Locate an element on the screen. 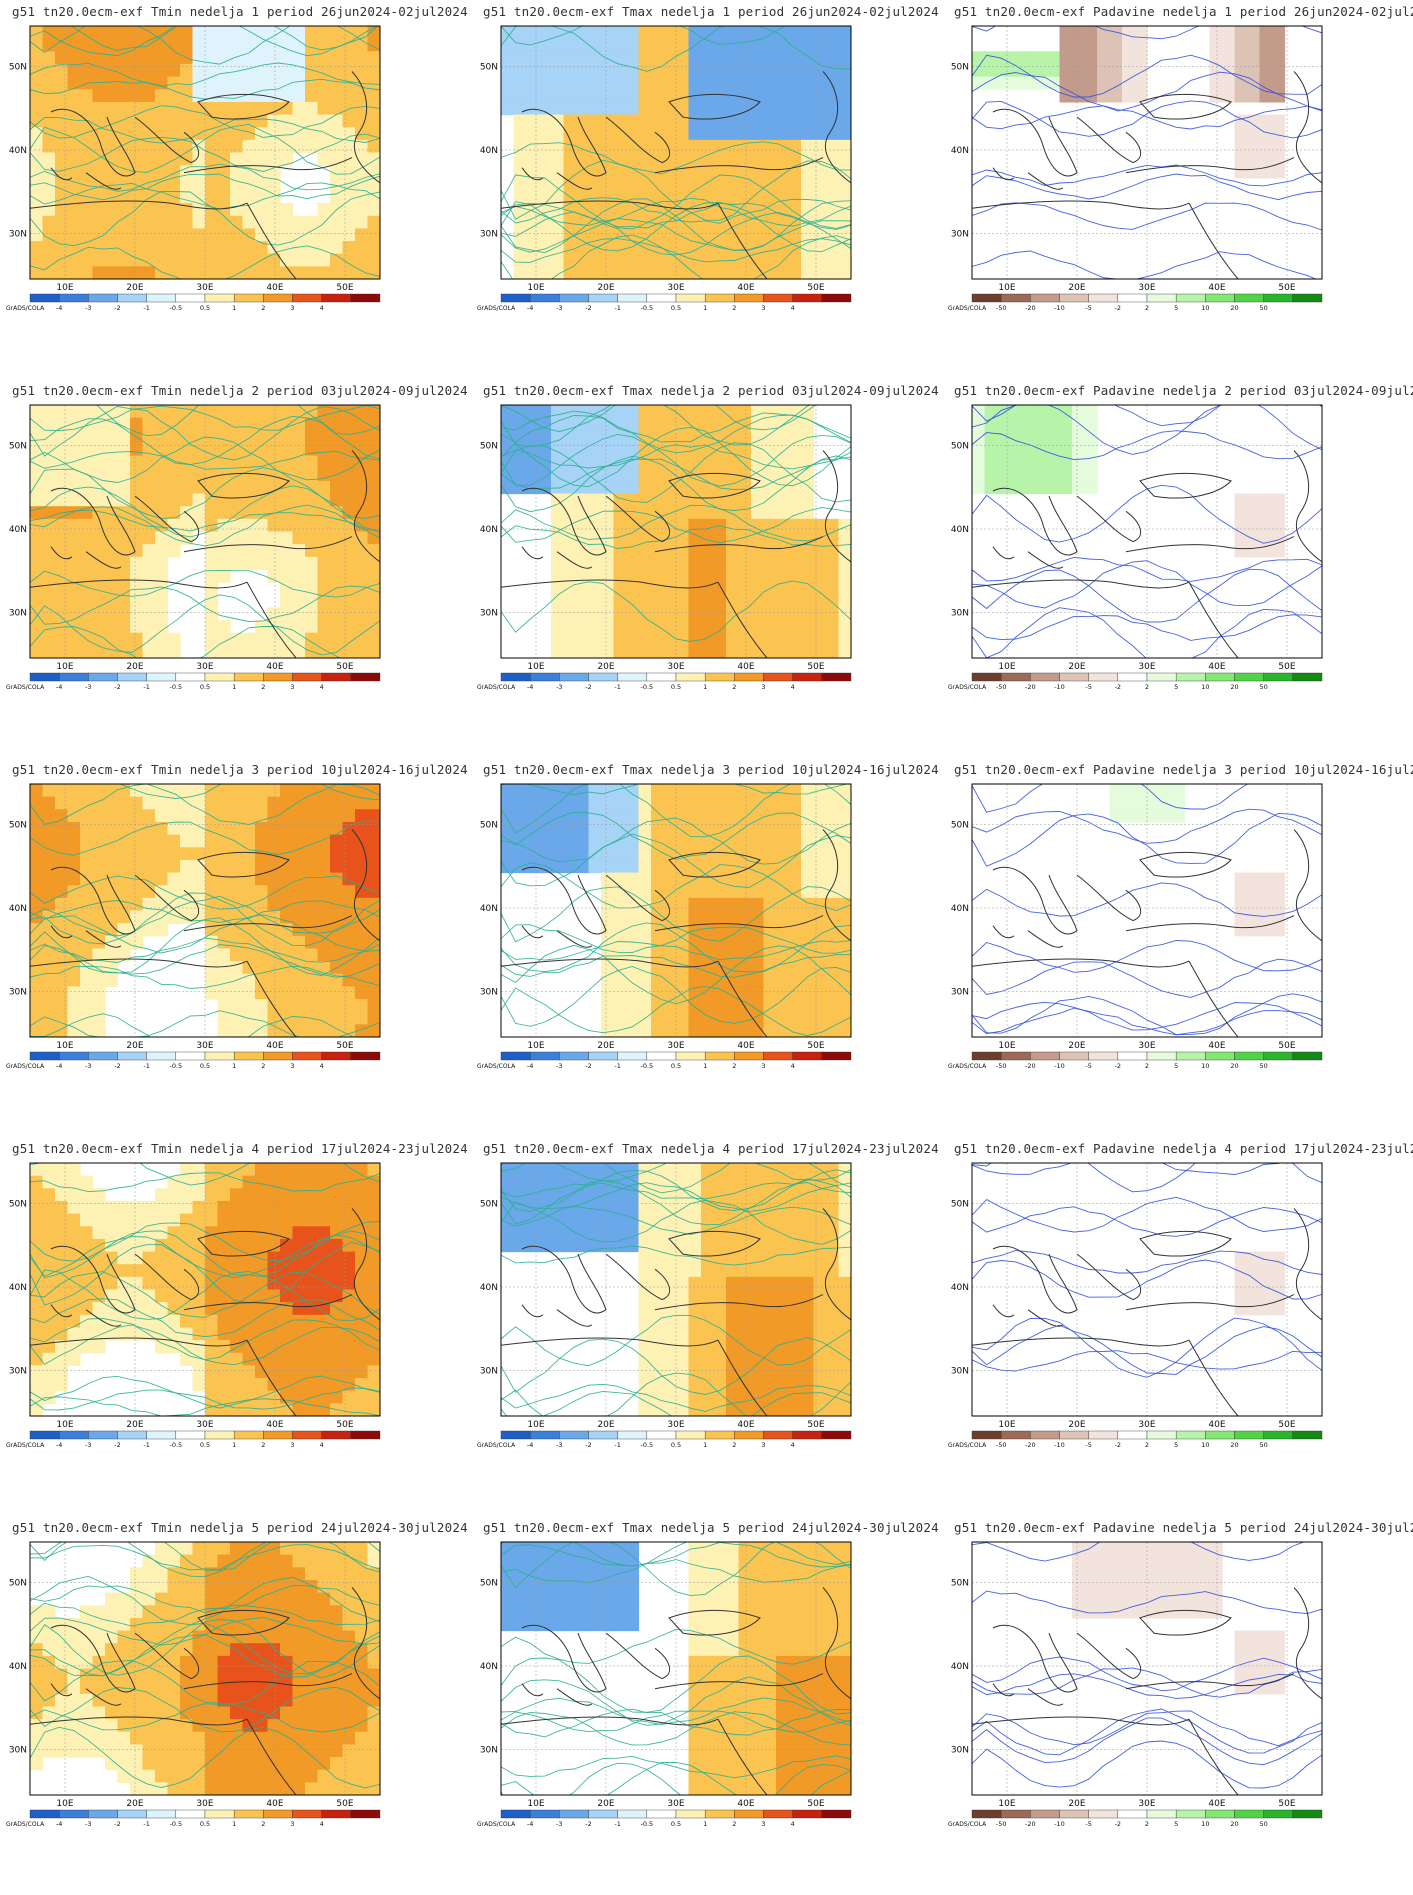  colorbar-label: 4 is located at coordinates (322, 308).